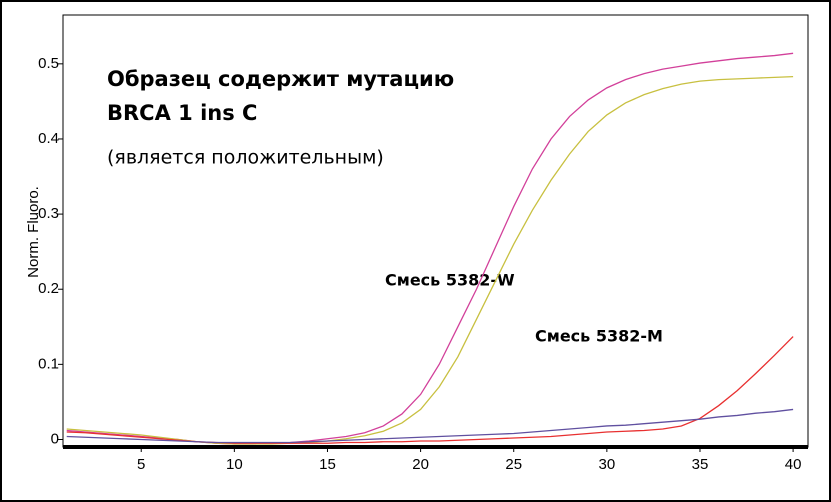  What do you see at coordinates (48, 288) in the screenshot?
I see `y-tick-label: 0.2` at bounding box center [48, 288].